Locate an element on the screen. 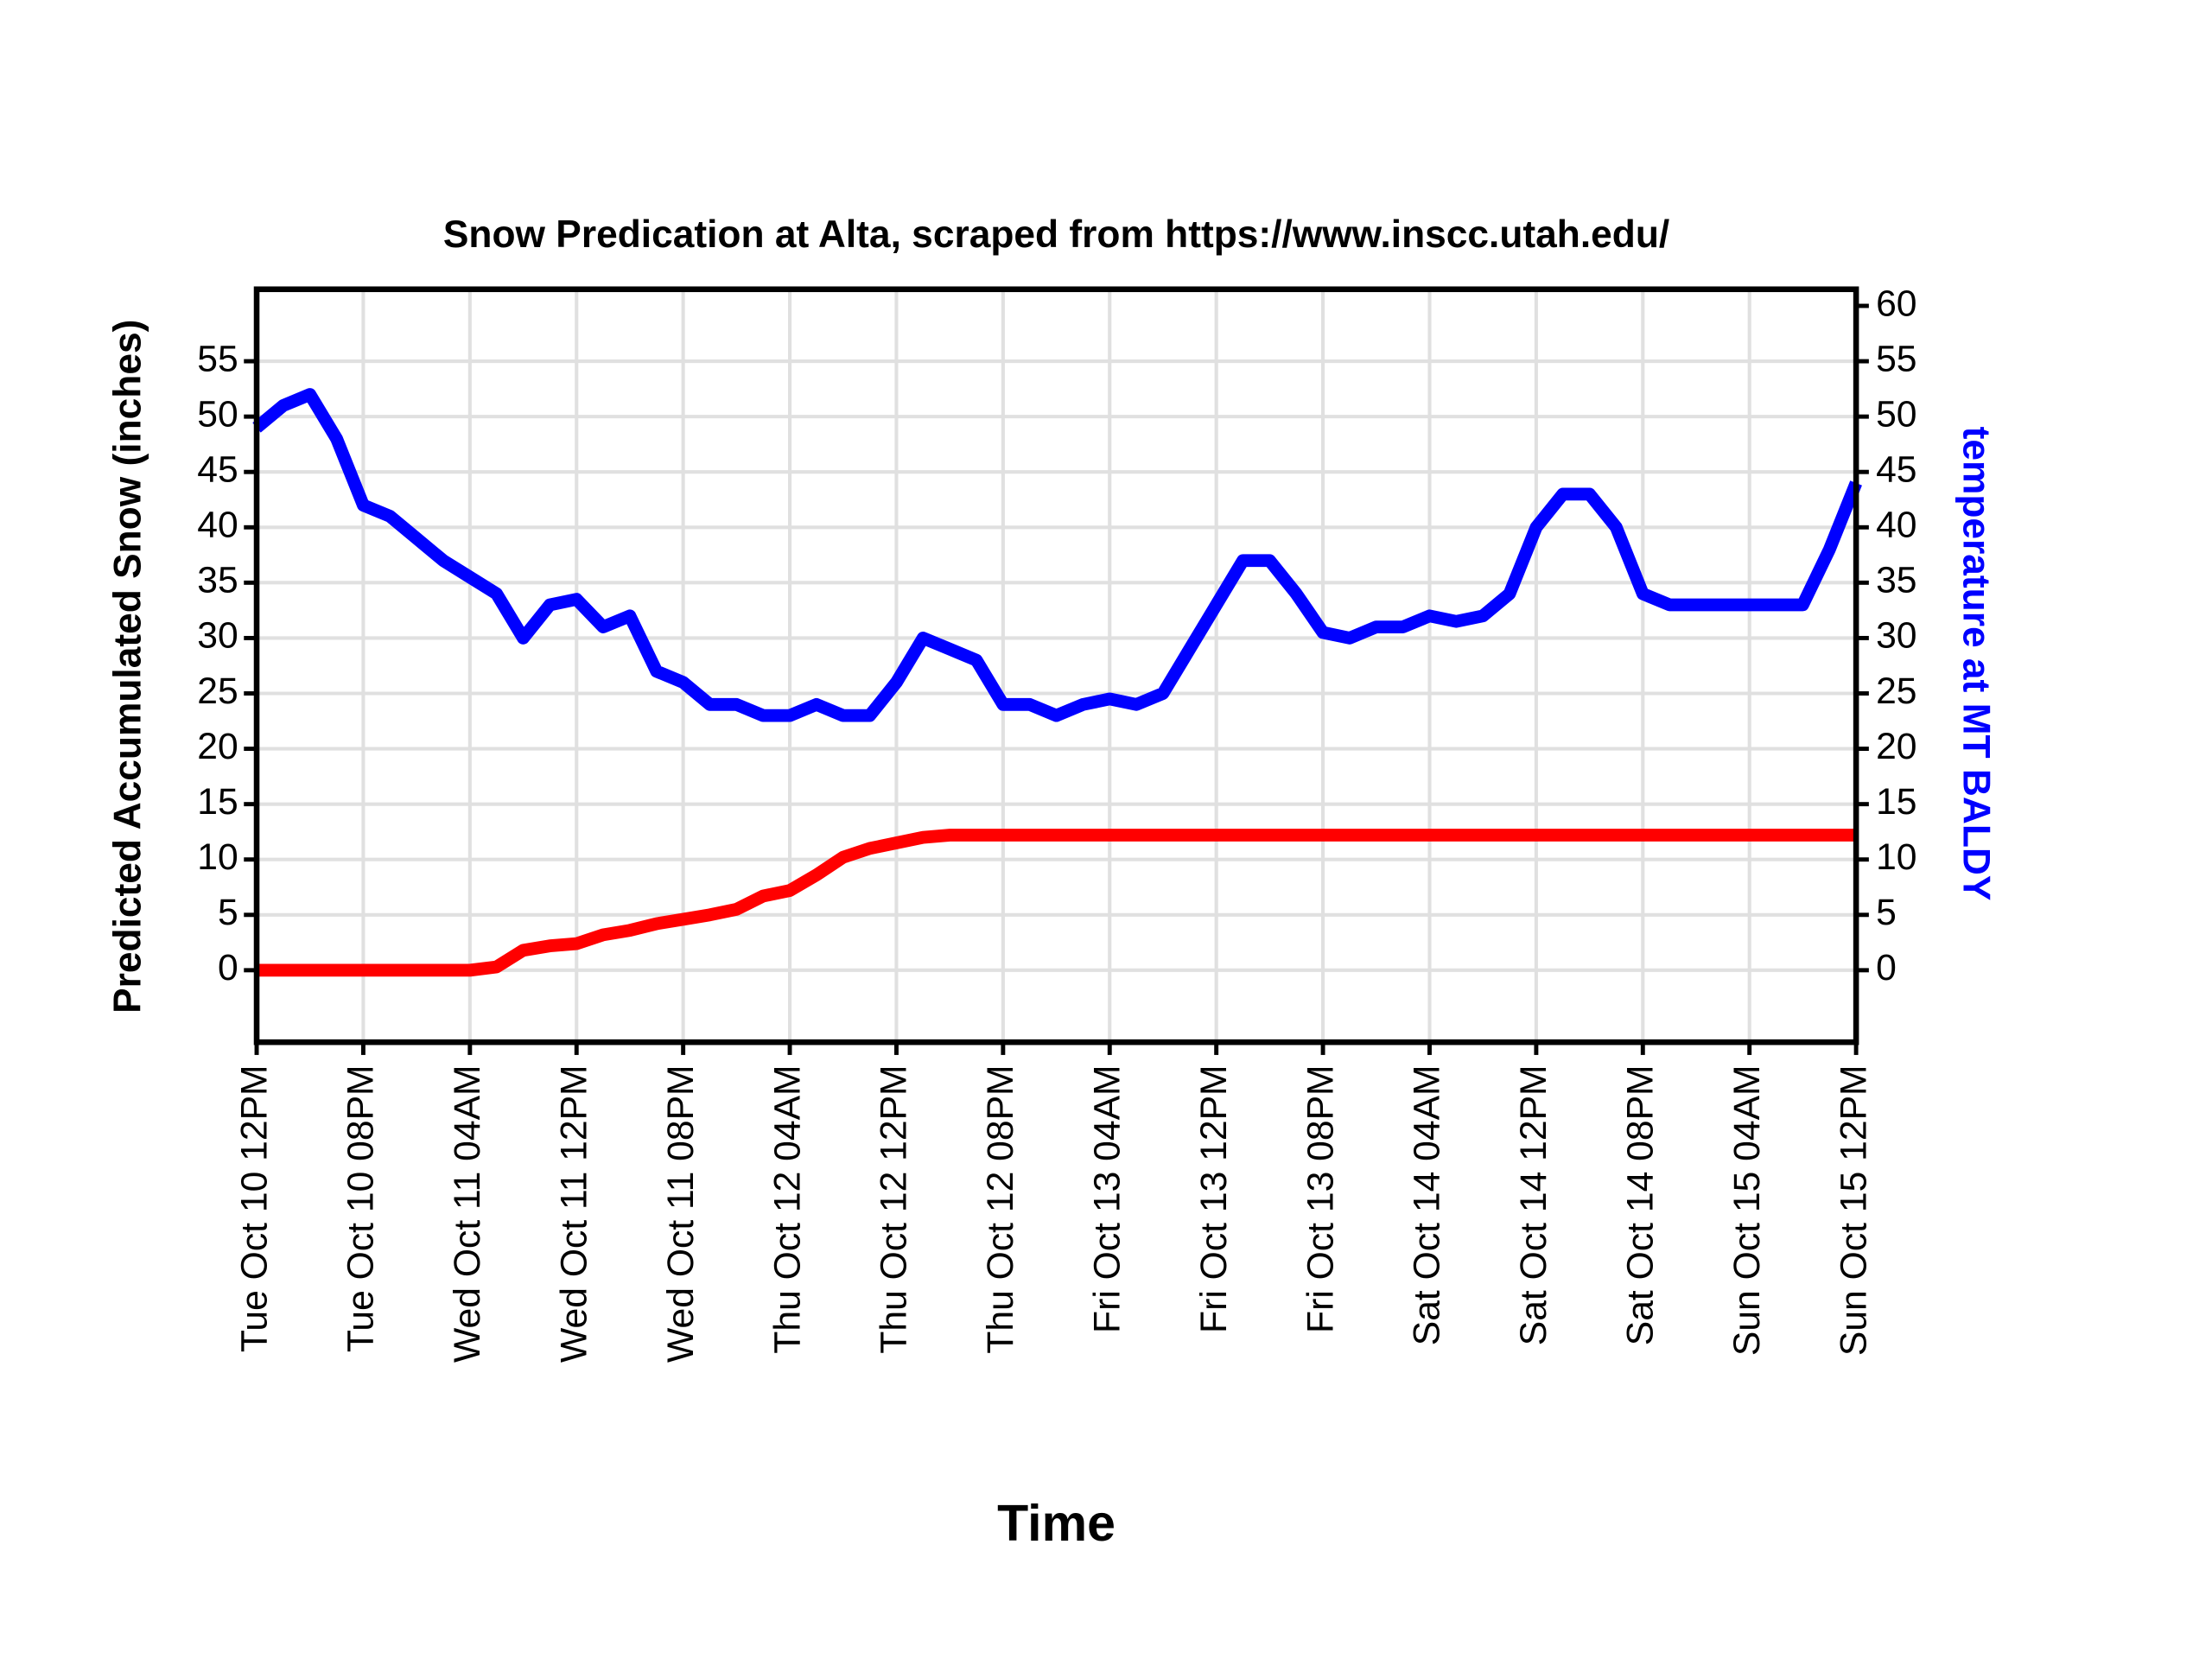 This screenshot has width=2212, height=1659. x-tick-label: Sat Oct 14 12PM is located at coordinates (1533, 1205).